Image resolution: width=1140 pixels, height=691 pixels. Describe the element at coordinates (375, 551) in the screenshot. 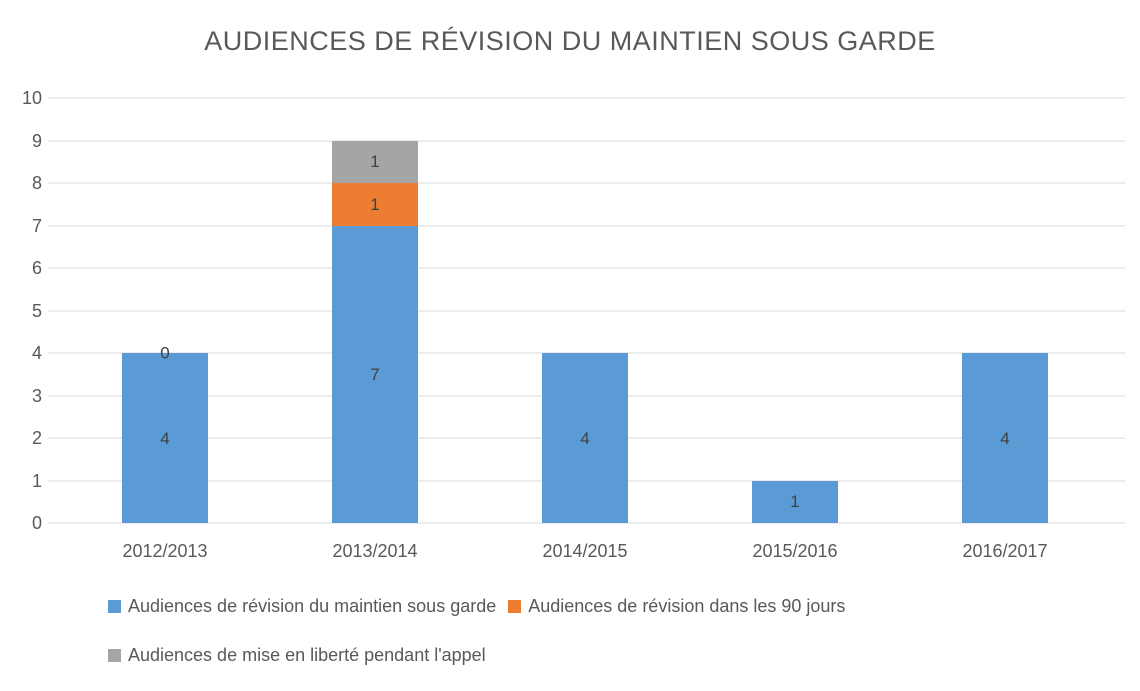

I see `x-axis-tick-label: 2013/2014` at that location.